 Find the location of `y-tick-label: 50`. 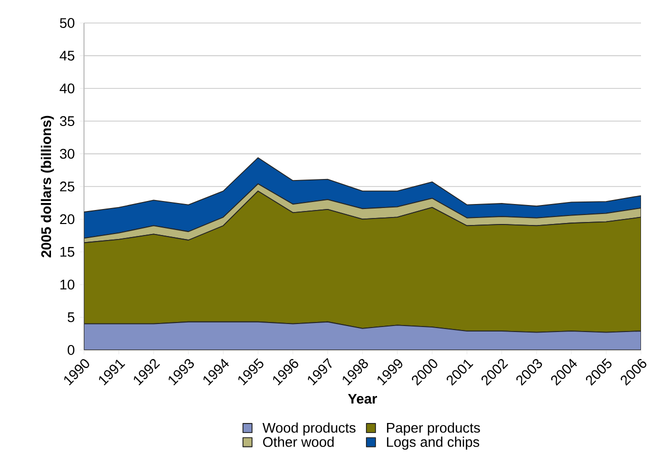

y-tick-label: 50 is located at coordinates (67, 23).